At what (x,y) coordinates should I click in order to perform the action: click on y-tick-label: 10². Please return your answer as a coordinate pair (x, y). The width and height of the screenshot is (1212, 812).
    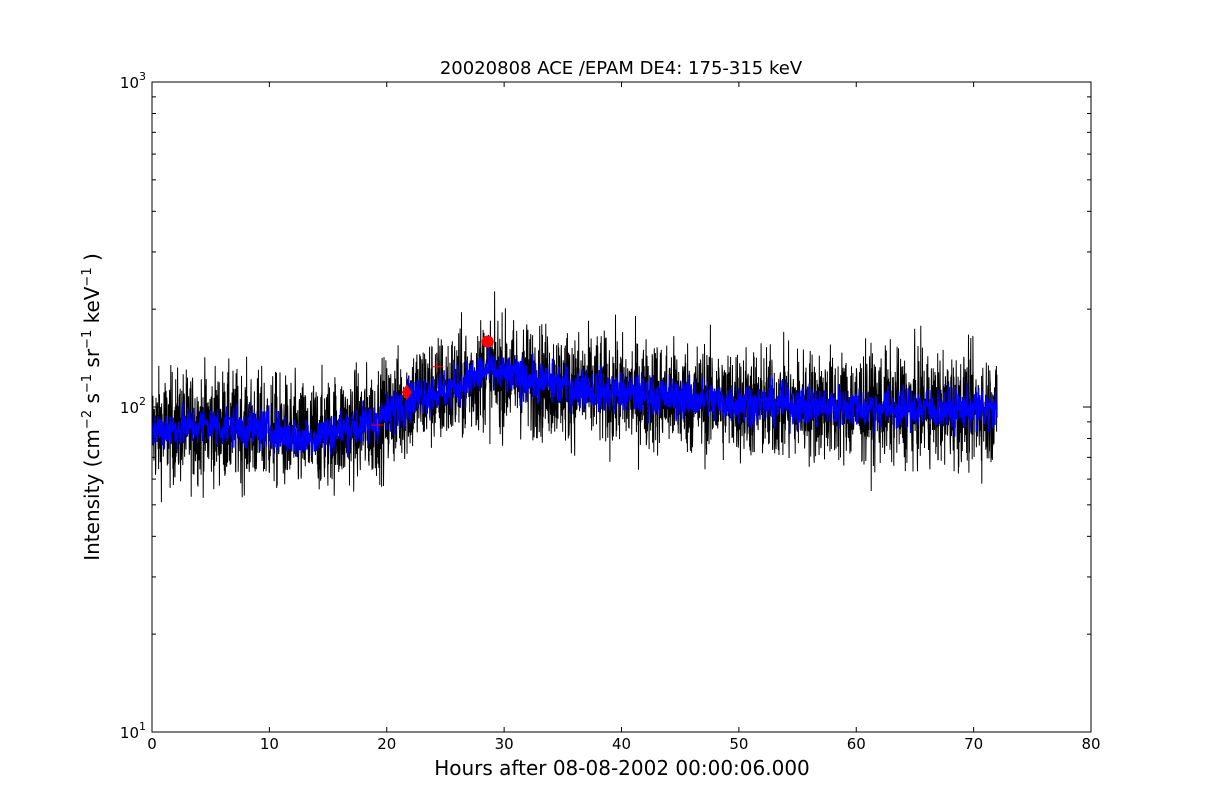
    Looking at the image, I should click on (133, 406).